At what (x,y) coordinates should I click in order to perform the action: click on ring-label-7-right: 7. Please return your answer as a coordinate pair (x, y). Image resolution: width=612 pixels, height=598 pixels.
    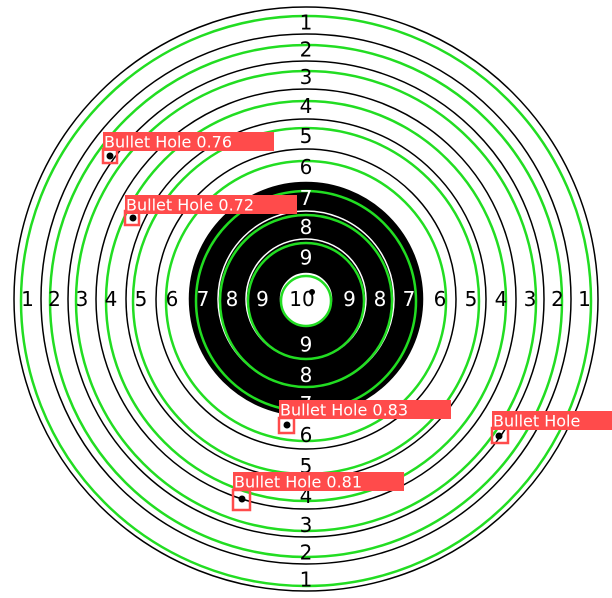
    Looking at the image, I should click on (409, 299).